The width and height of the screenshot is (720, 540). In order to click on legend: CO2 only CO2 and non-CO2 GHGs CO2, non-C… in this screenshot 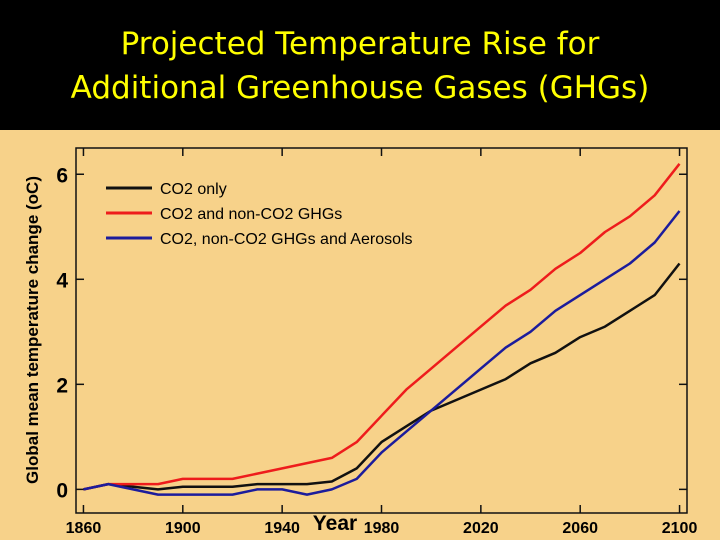, I will do `click(259, 214)`.